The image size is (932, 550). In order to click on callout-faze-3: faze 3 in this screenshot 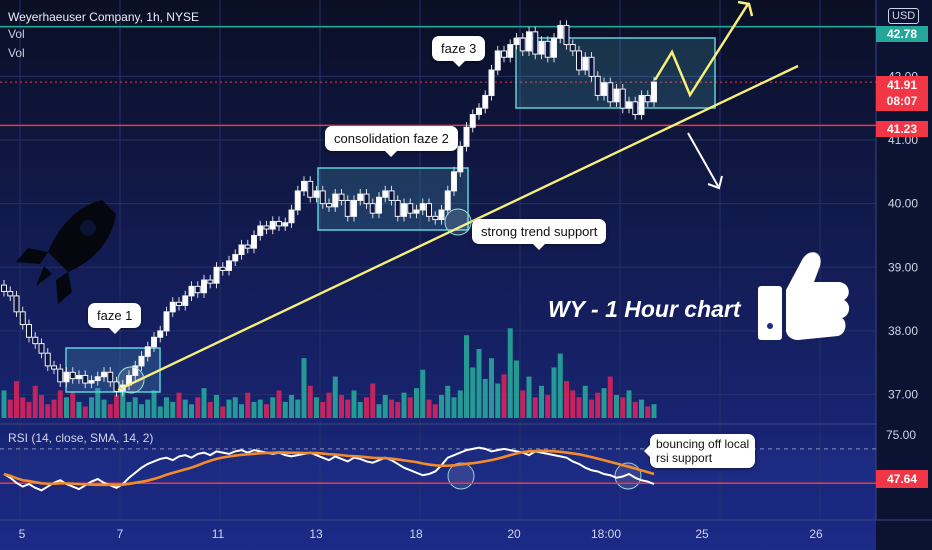, I will do `click(459, 51)`.